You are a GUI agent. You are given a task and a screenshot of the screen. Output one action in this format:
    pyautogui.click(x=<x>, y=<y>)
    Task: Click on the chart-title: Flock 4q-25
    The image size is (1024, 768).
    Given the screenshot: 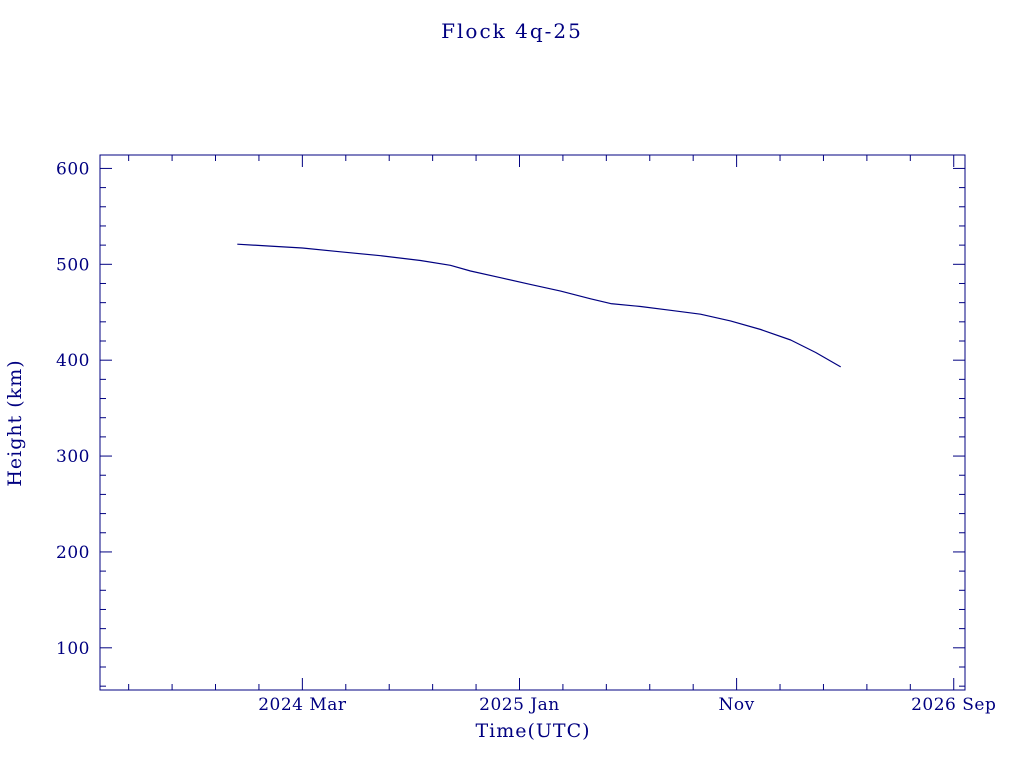 What is the action you would take?
    pyautogui.click(x=512, y=31)
    